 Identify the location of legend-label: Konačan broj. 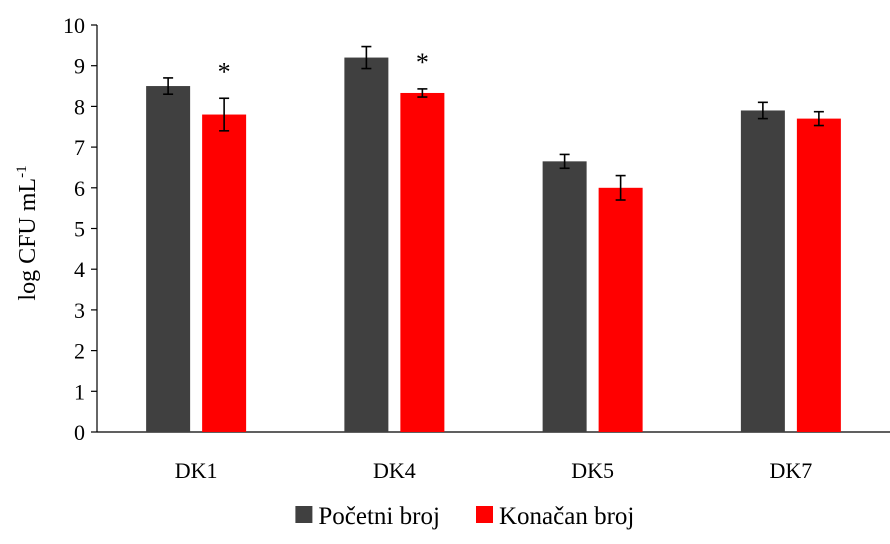
(566, 516).